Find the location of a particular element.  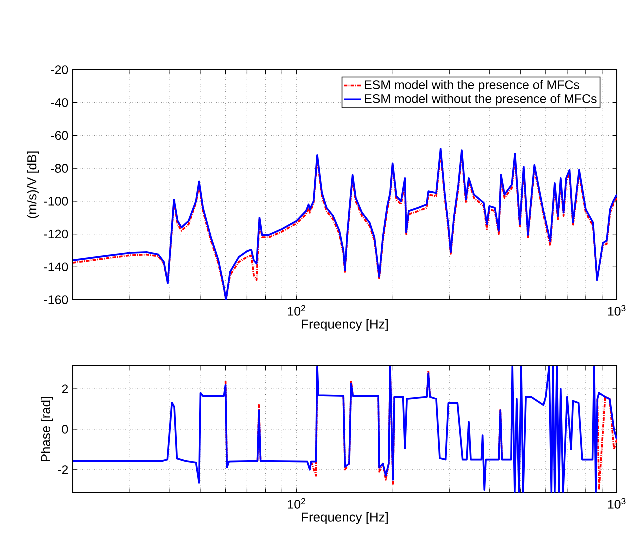

y-tick-label: -60 is located at coordinates (59, 135).